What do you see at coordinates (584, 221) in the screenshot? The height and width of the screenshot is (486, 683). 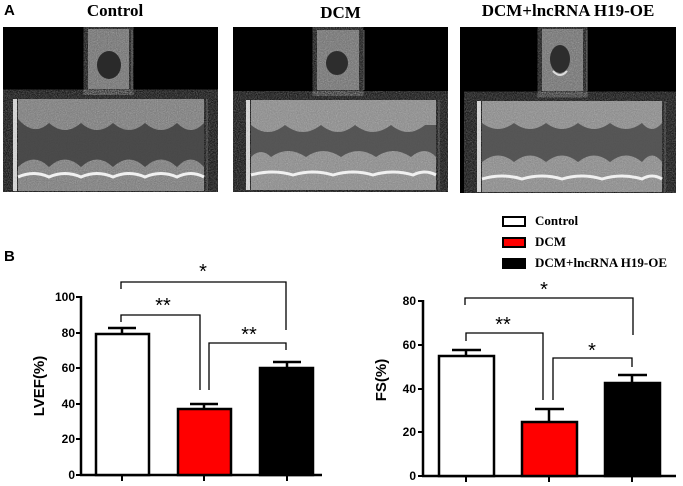 I see `legend-item-control: Control` at bounding box center [584, 221].